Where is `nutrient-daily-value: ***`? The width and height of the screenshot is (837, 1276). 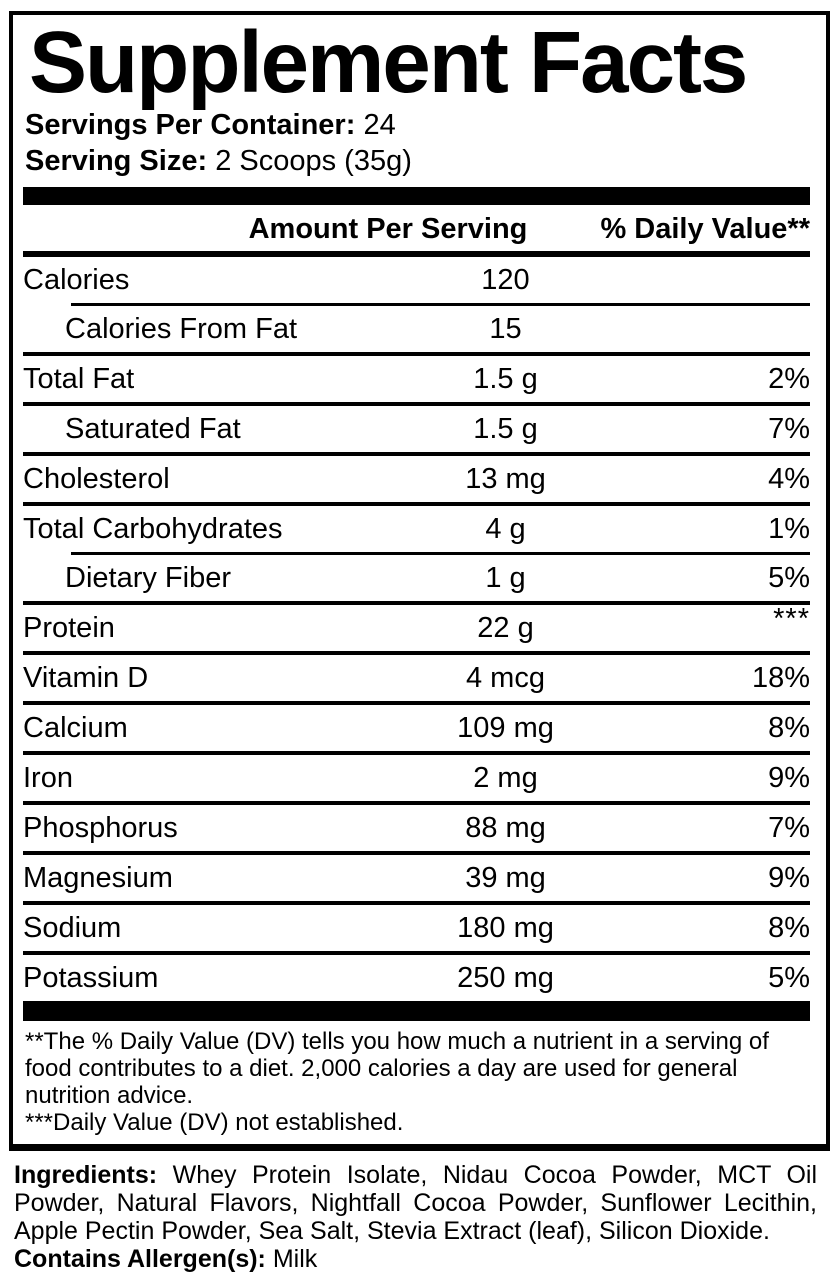
nutrient-daily-value: *** is located at coordinates (791, 619).